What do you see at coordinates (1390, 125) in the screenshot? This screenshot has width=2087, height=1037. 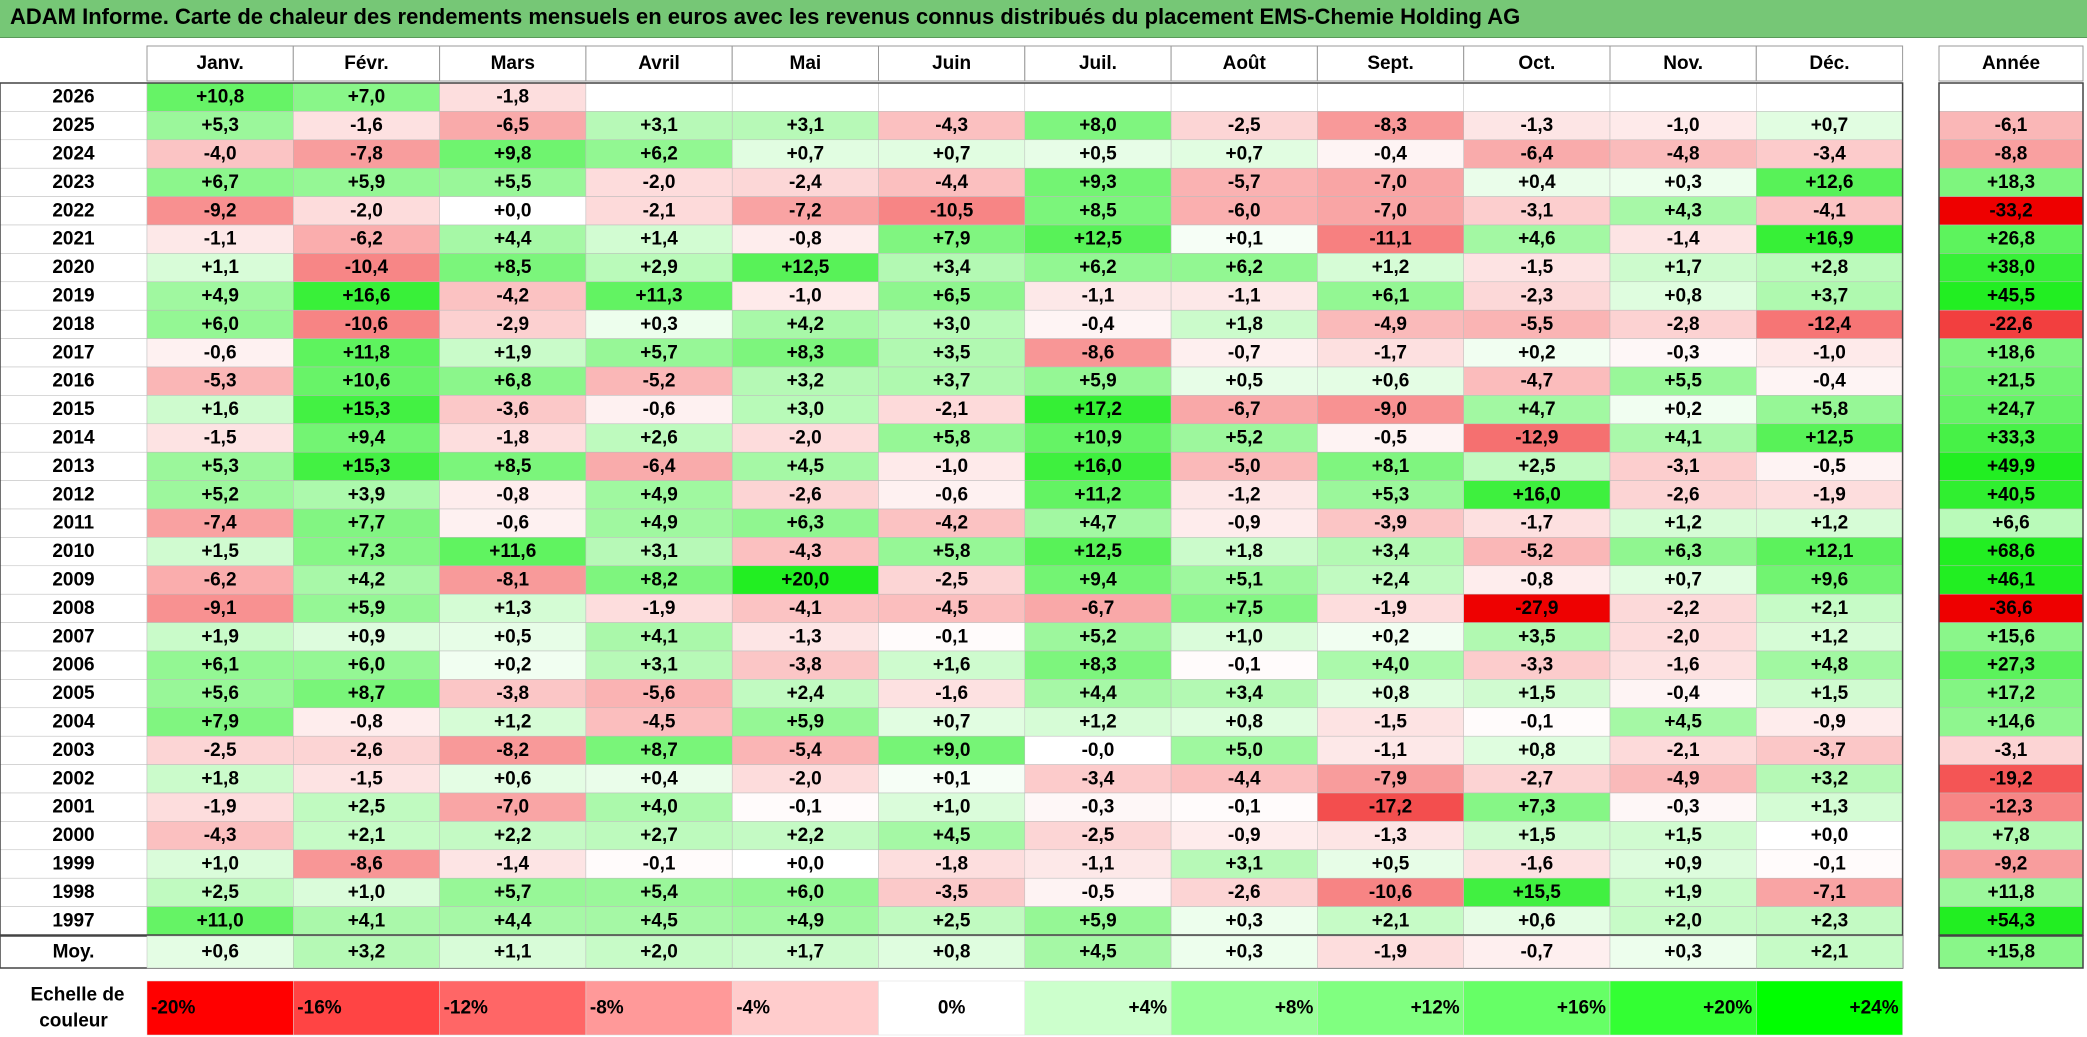 I see `cell-value: -8,3` at bounding box center [1390, 125].